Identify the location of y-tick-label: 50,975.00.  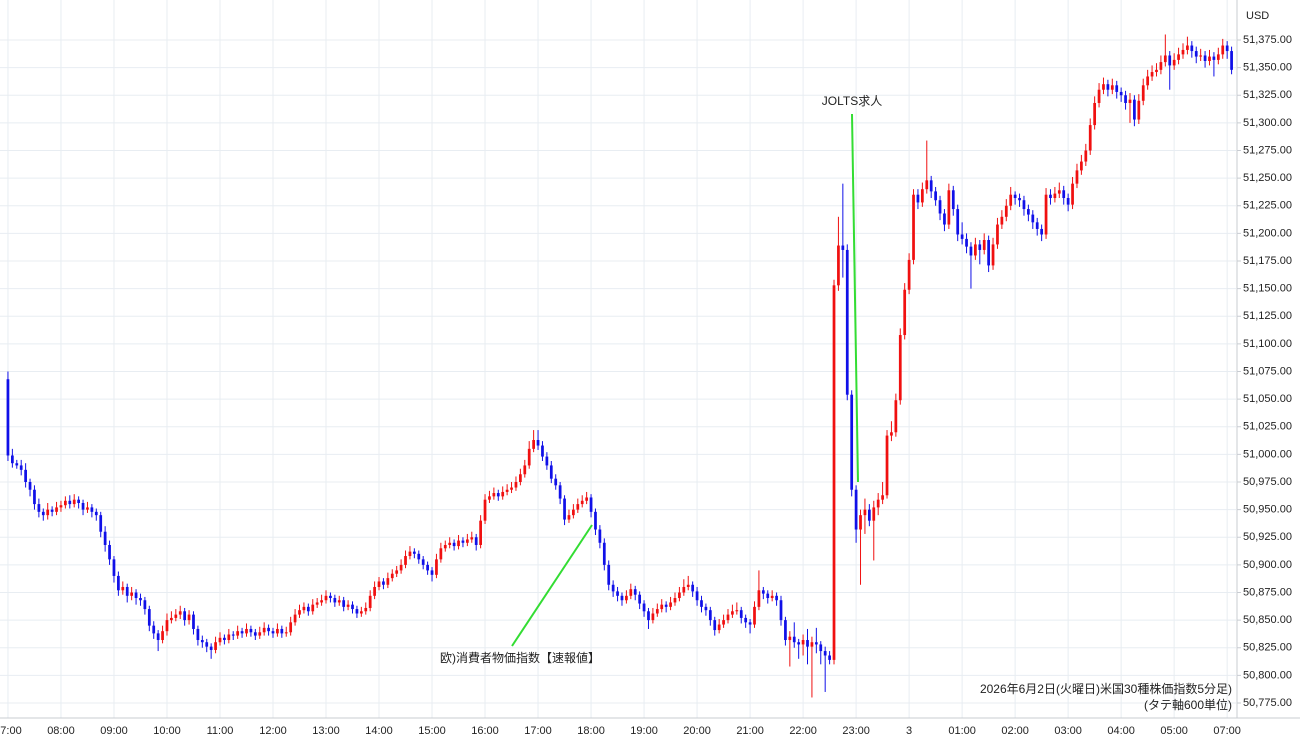
(1267, 482).